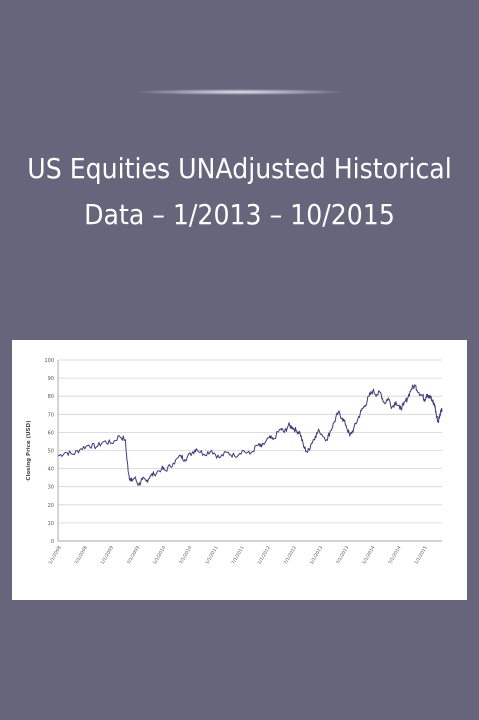 This screenshot has width=479, height=720. I want to click on y-tick-label: 80, so click(51, 397).